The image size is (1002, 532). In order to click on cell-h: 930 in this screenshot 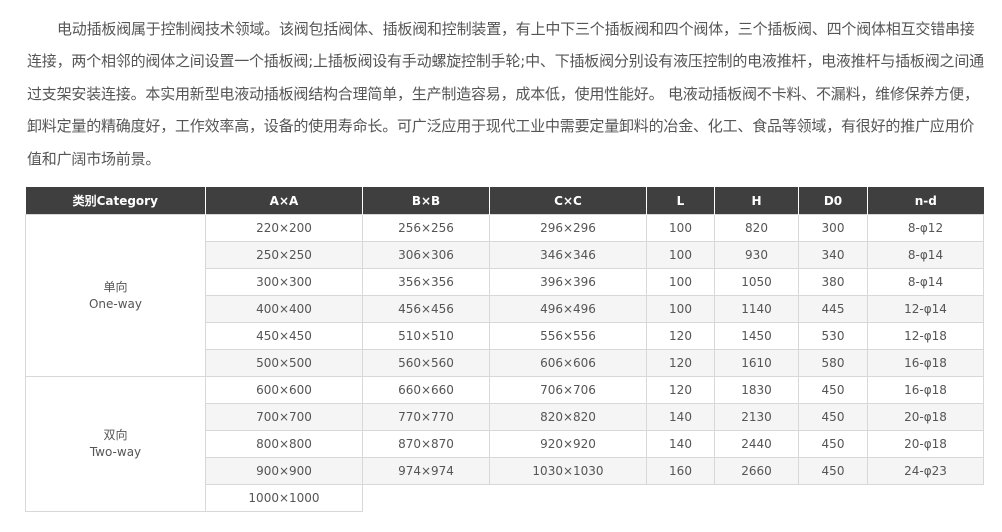, I will do `click(756, 255)`.